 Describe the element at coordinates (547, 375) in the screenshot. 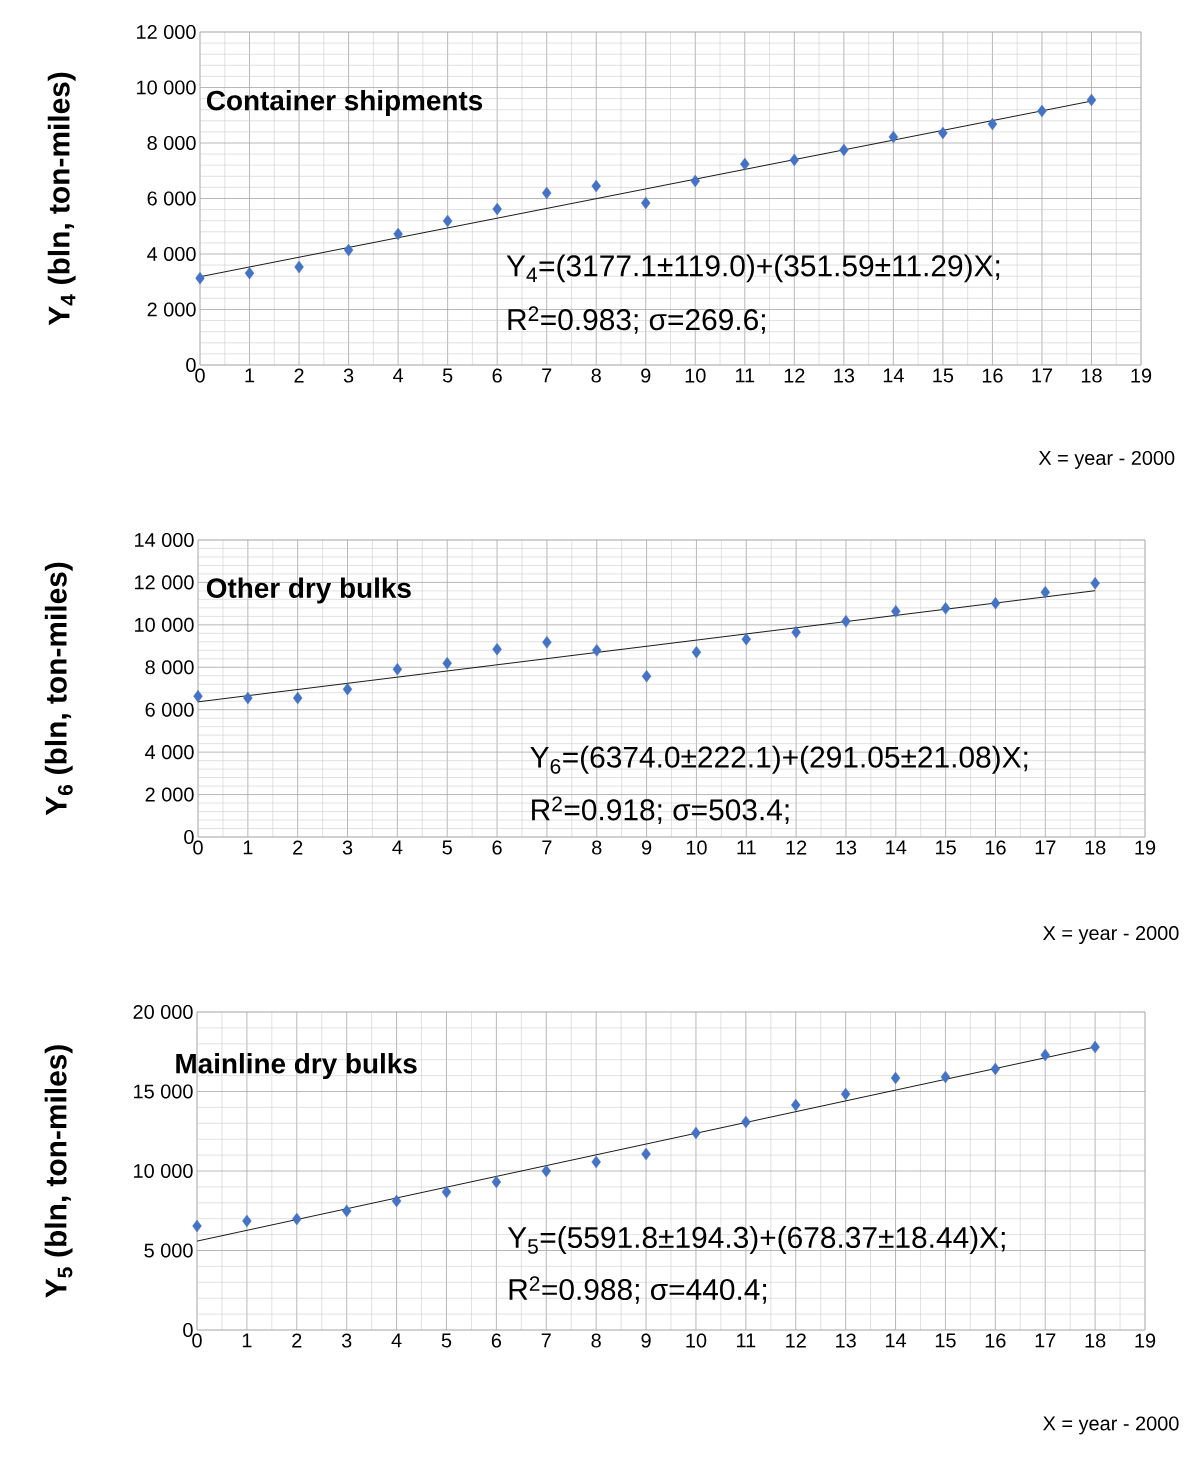

I see `x-tick-label: 7` at that location.